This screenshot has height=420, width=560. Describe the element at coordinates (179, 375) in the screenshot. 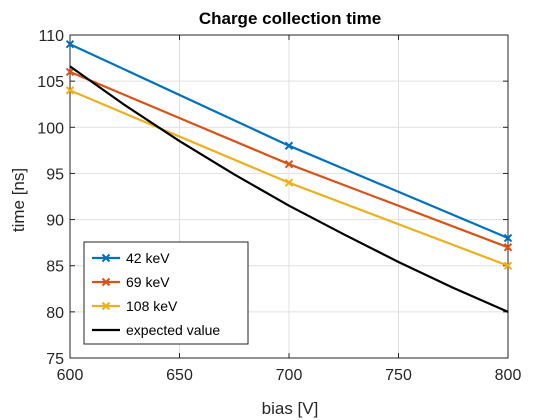

I see `x-tick-label: 650` at that location.